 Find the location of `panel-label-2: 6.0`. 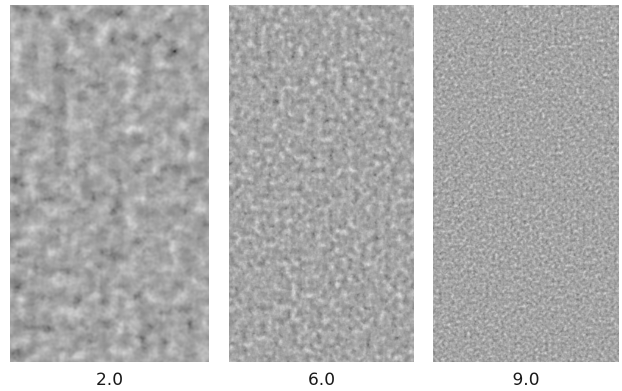

panel-label-2: 6.0 is located at coordinates (321, 380).